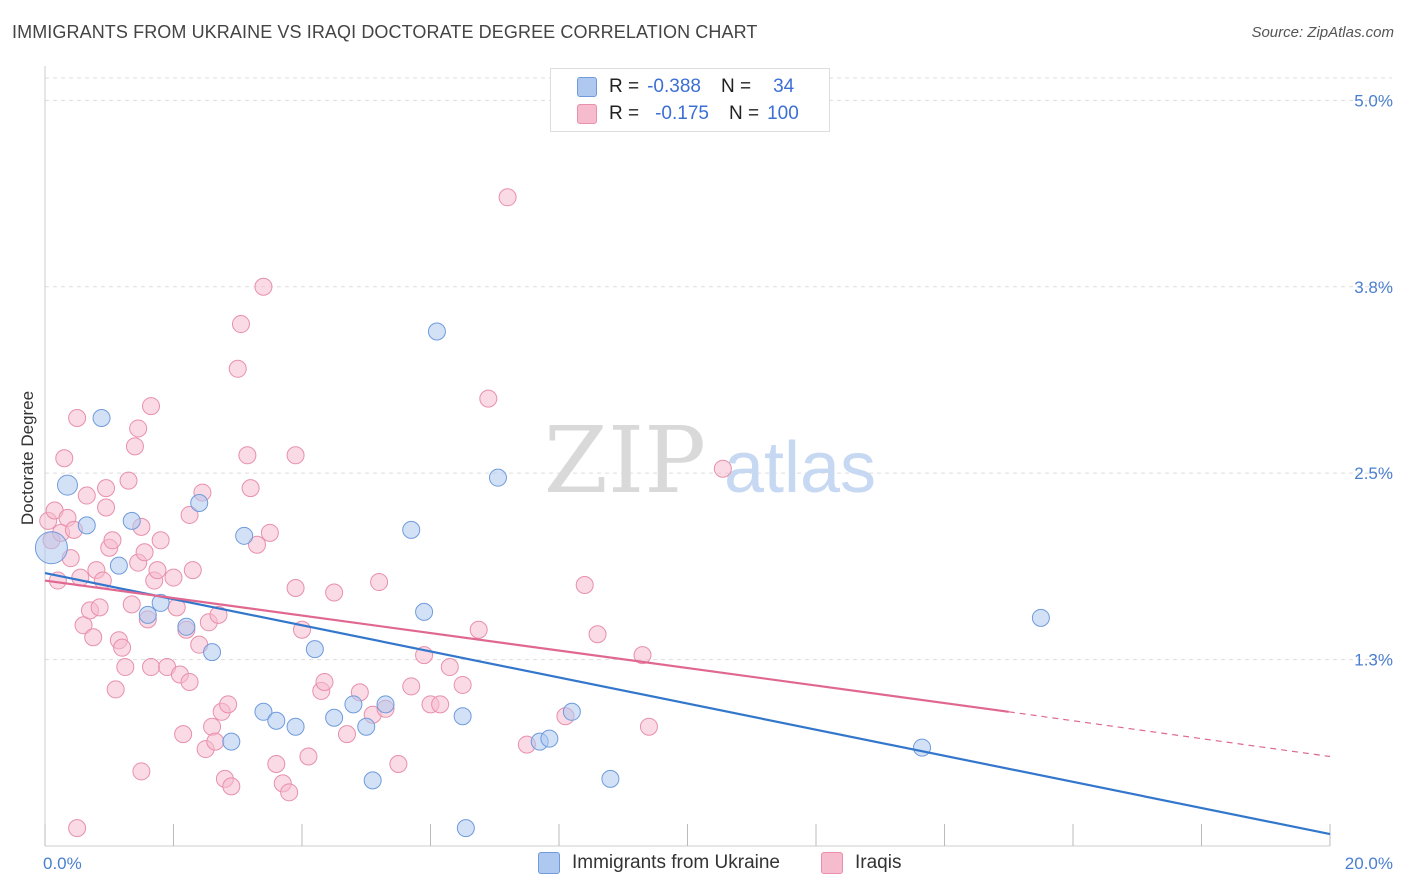 This screenshot has height=892, width=1406. What do you see at coordinates (832, 863) in the screenshot?
I see `iraqi-legend-swatch` at bounding box center [832, 863].